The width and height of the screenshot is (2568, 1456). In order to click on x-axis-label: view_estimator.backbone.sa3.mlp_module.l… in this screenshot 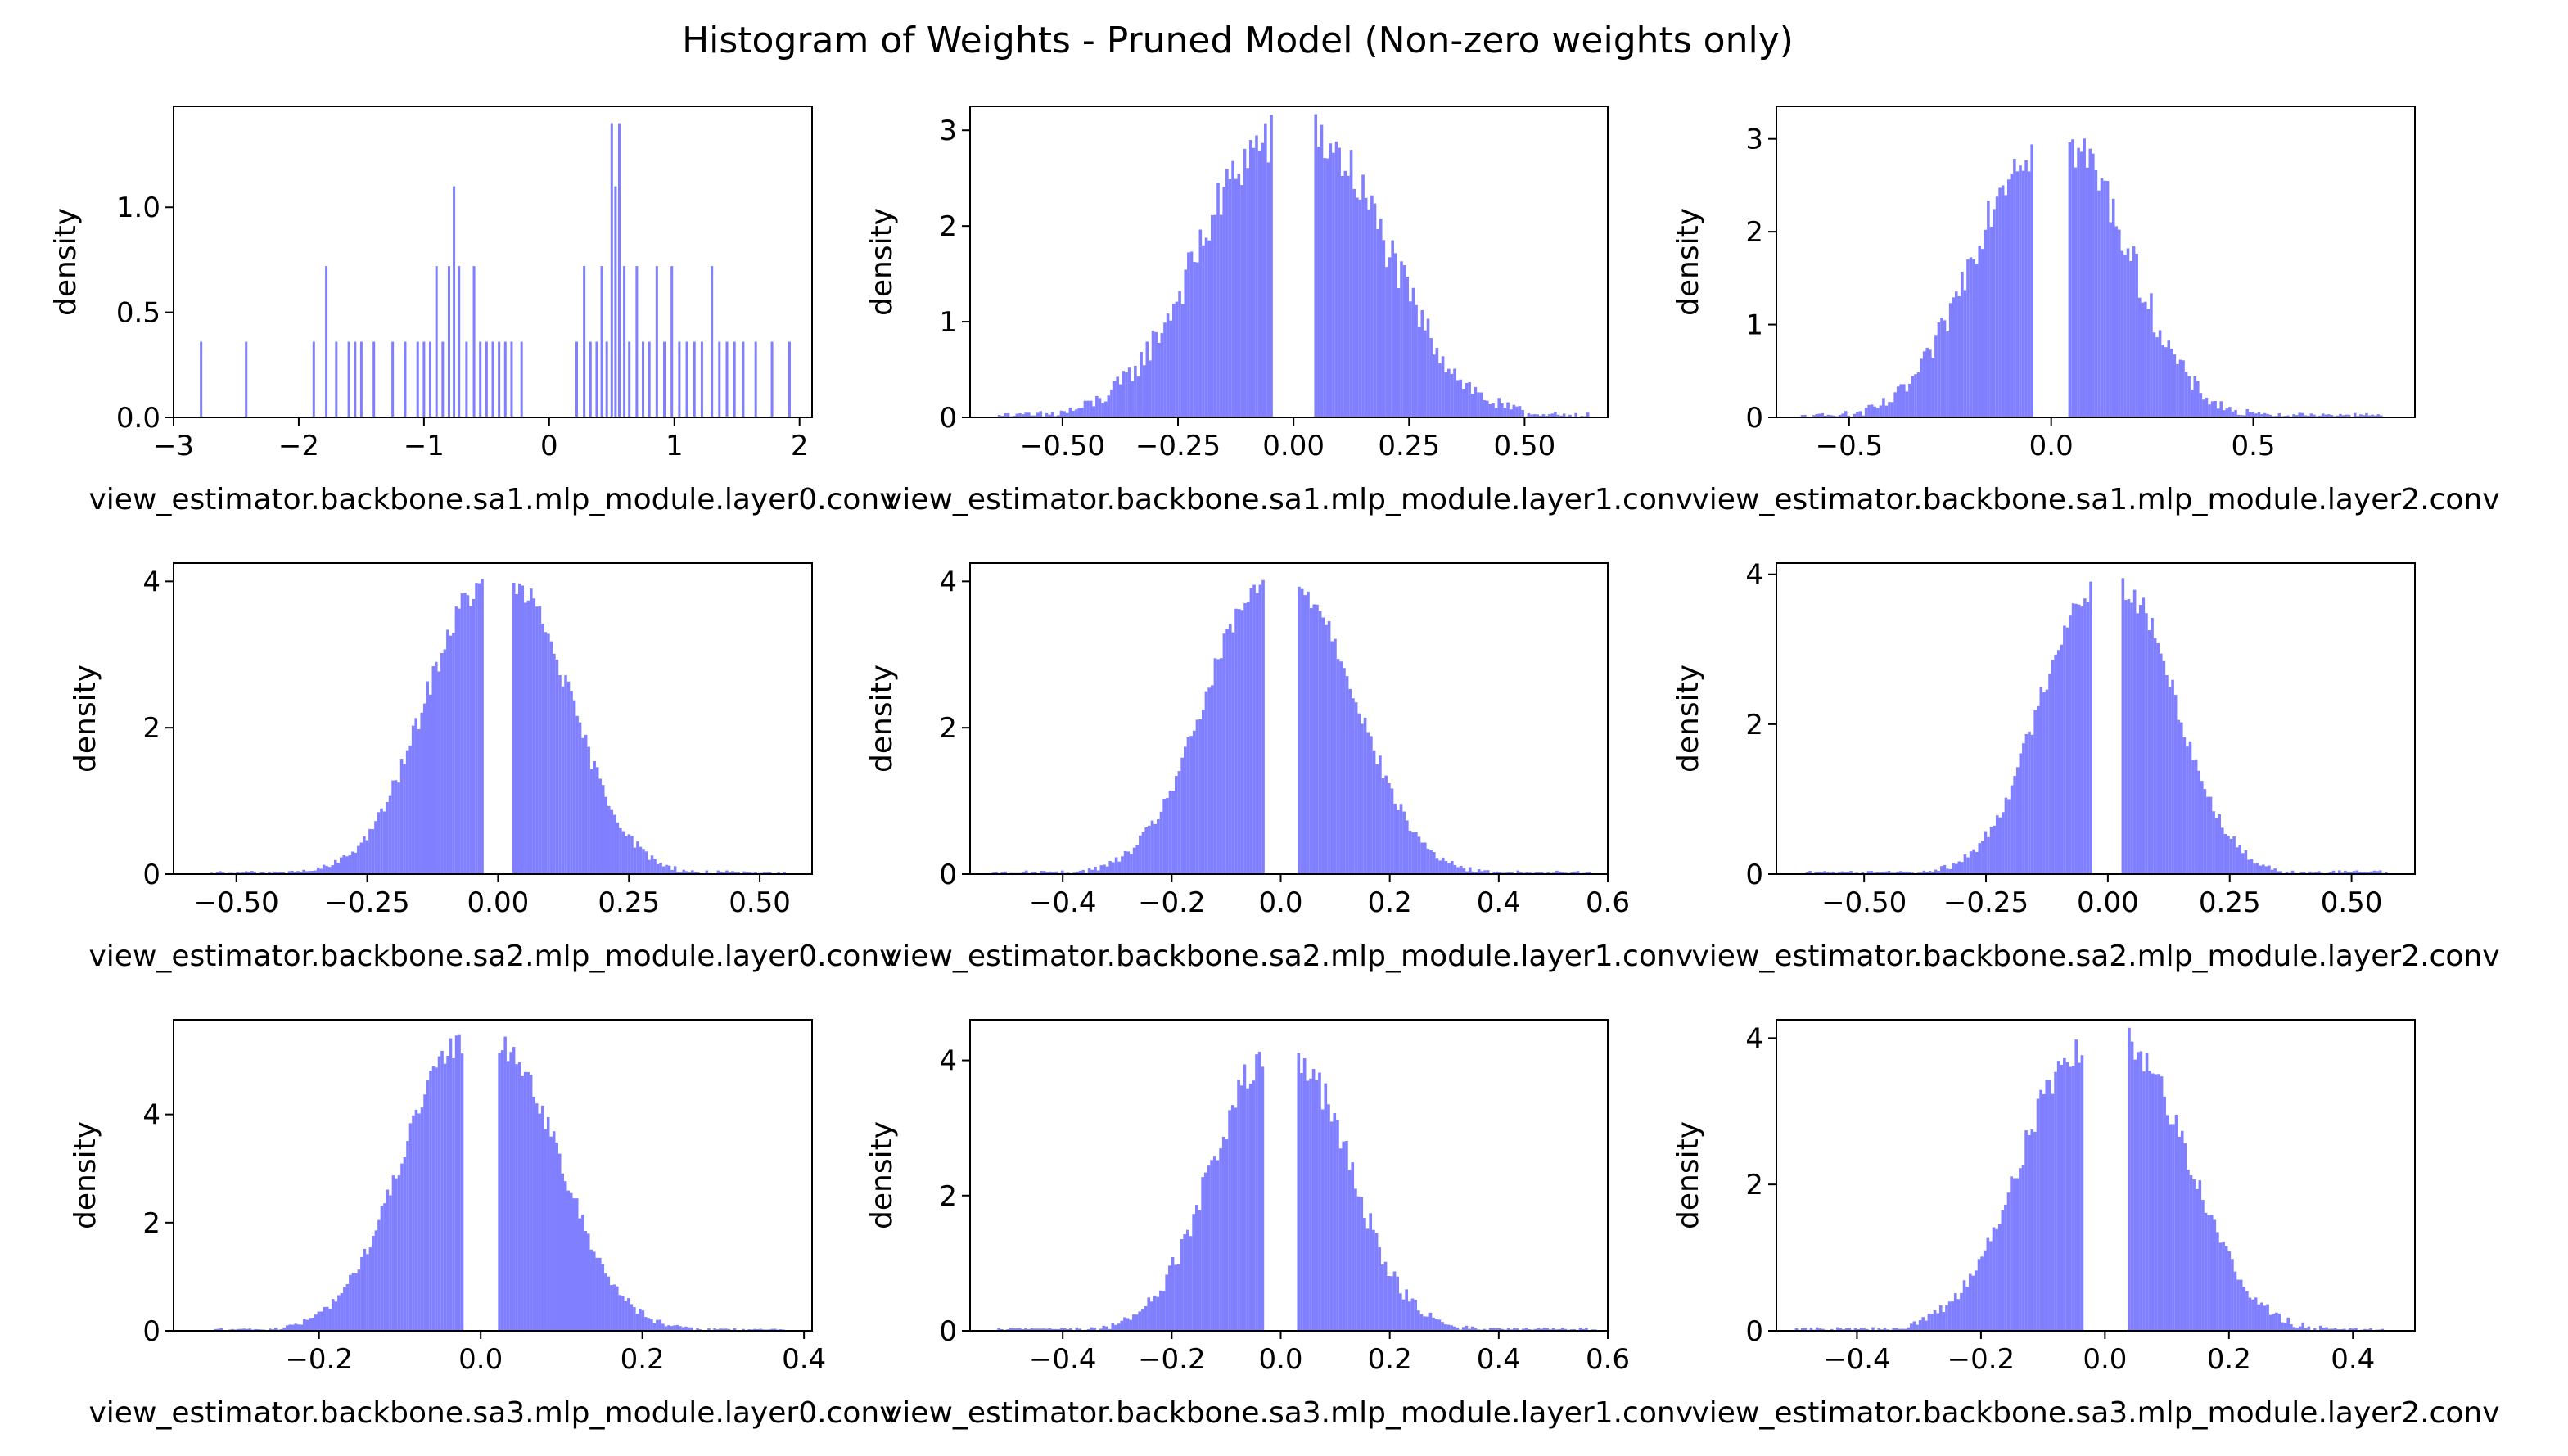, I will do `click(492, 1413)`.